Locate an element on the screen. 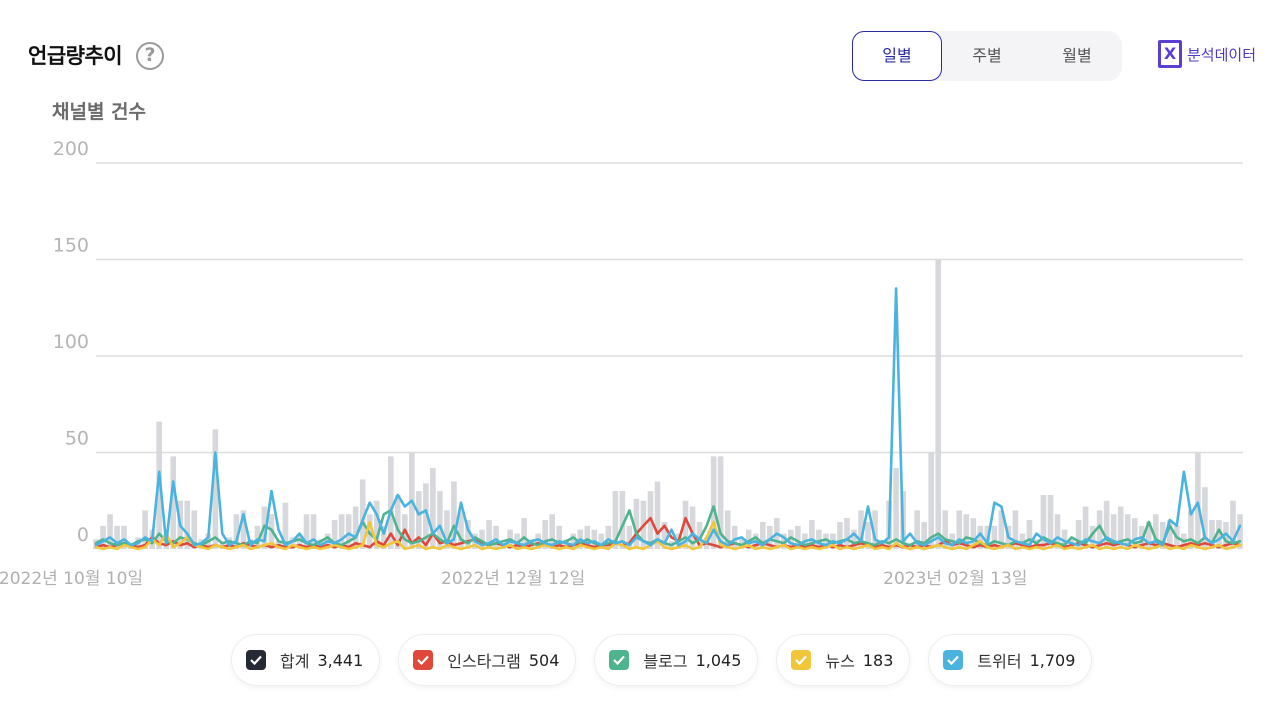 This screenshot has height=703, width=1280. x-tick-label: 2023년 02월 13일 is located at coordinates (955, 579).